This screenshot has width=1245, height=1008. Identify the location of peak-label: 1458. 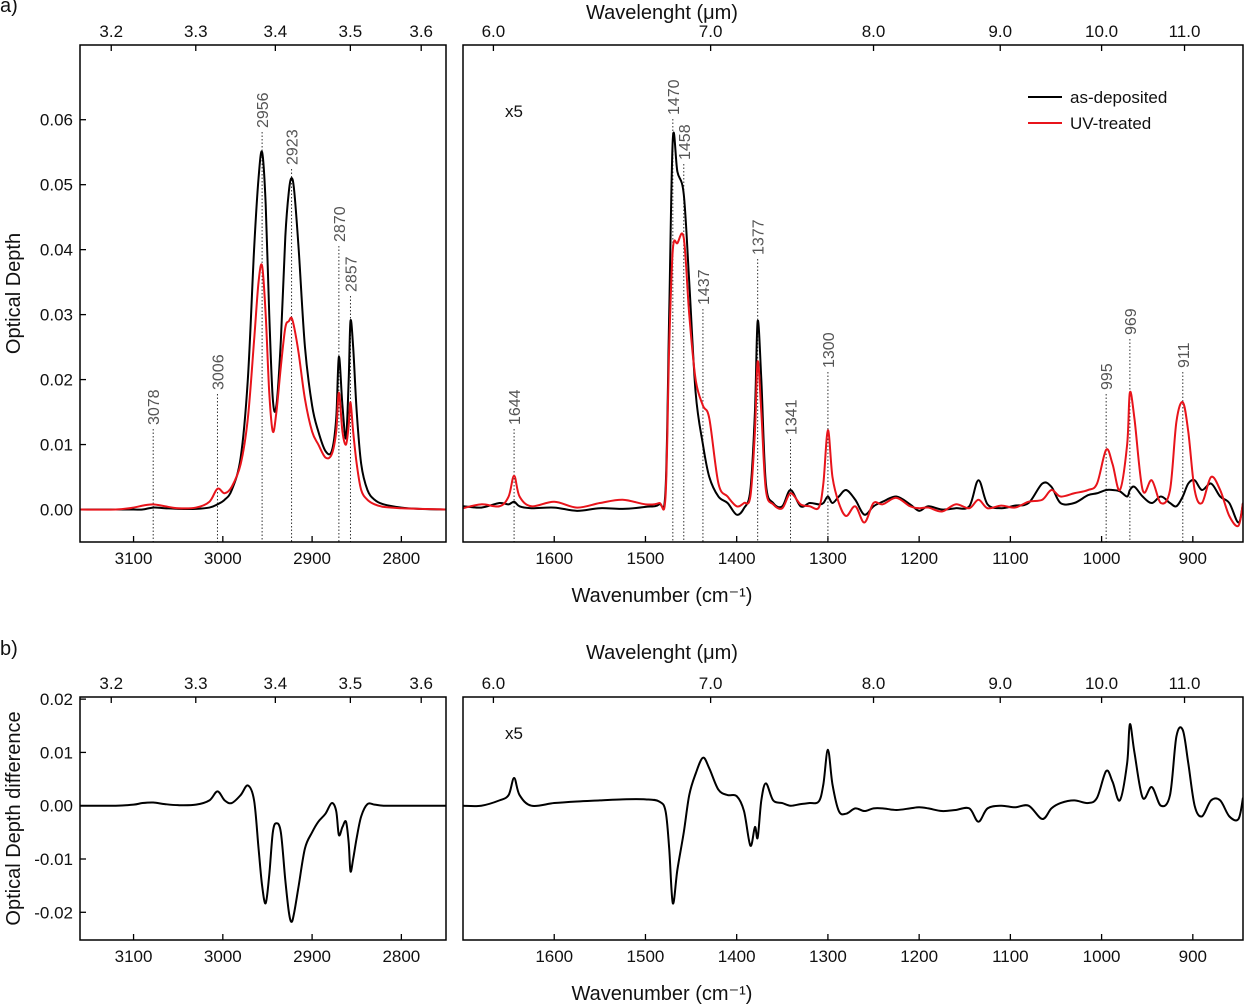
(685, 142).